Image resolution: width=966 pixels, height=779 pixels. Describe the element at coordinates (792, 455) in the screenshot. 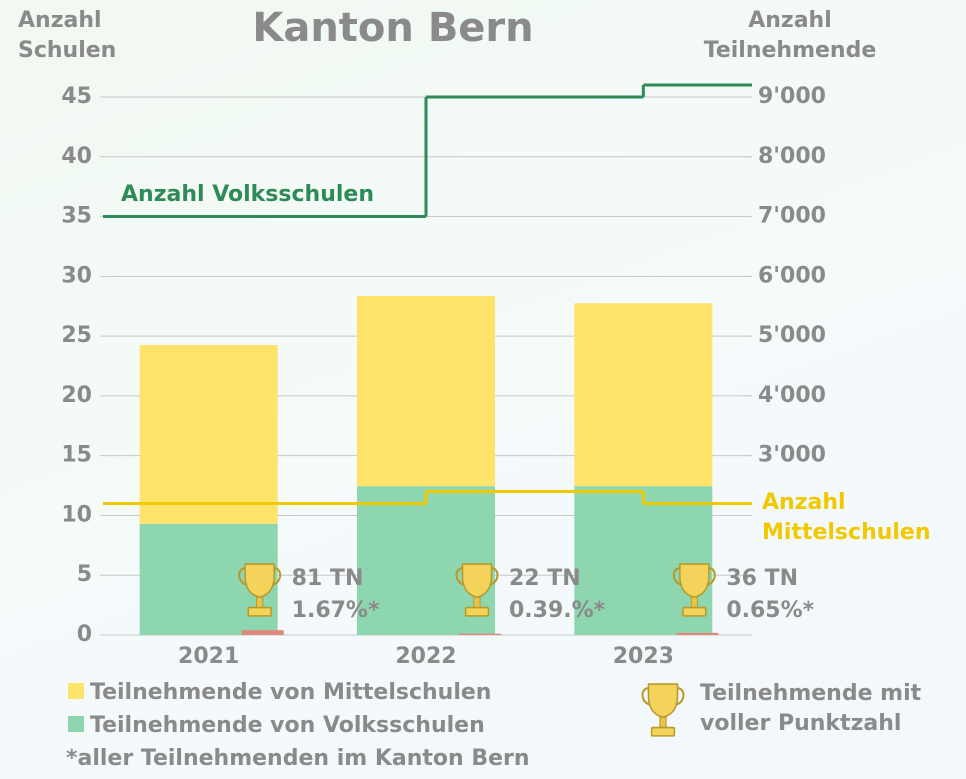

I see `y2-tick-label: 3'000` at that location.